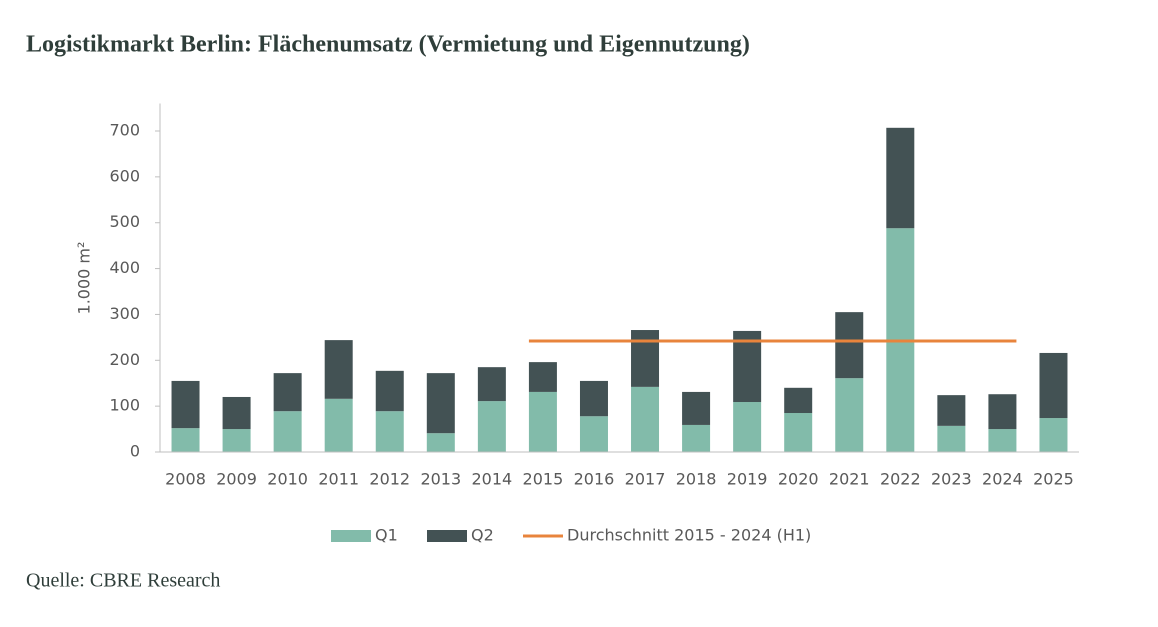 The image size is (1158, 627). I want to click on x-tick-label: 2023, so click(951, 479).